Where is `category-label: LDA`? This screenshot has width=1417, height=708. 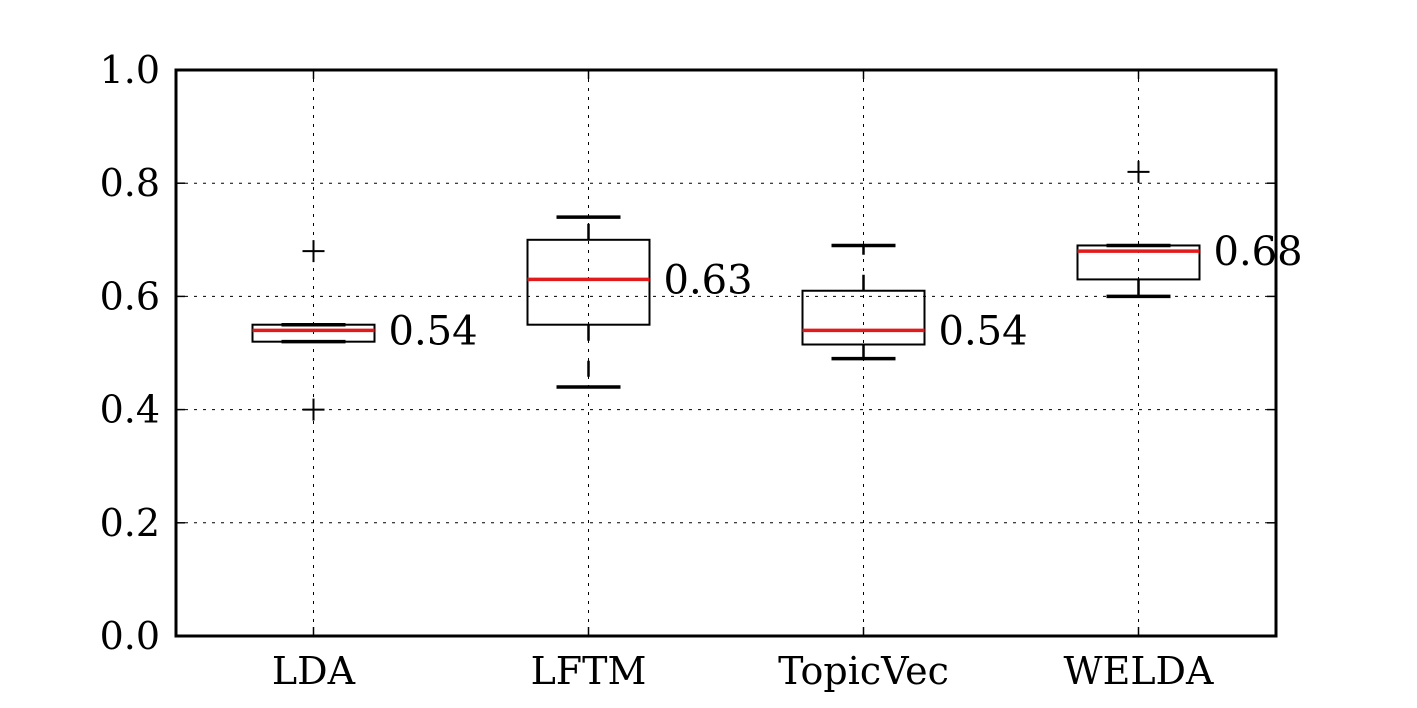 category-label: LDA is located at coordinates (314, 671).